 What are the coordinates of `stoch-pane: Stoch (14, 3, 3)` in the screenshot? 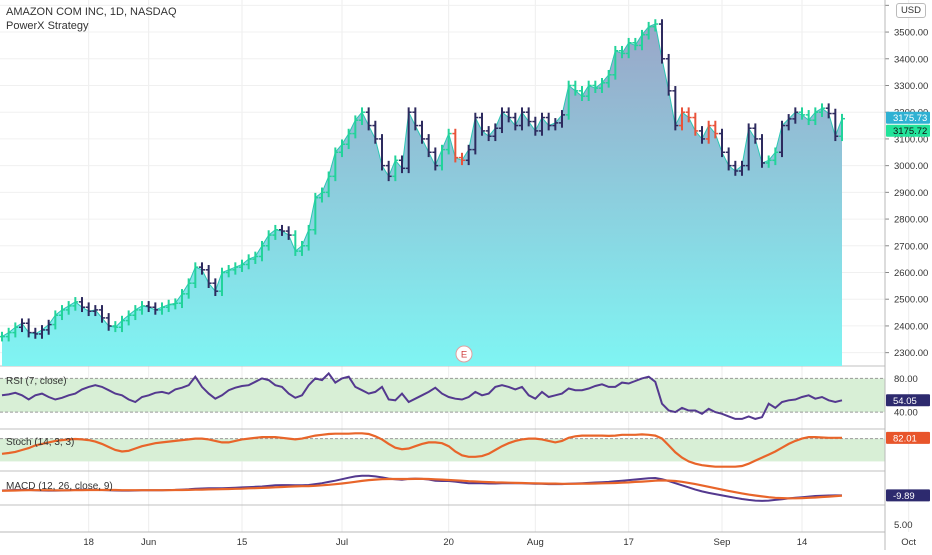 It's located at (442, 450).